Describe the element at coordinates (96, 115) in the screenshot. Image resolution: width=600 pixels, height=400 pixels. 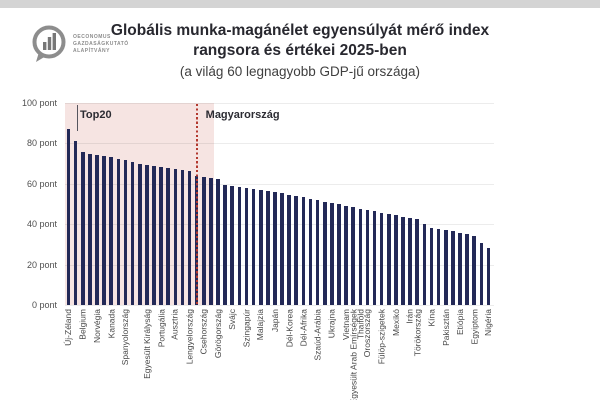
I see `top20-label: Top20` at that location.